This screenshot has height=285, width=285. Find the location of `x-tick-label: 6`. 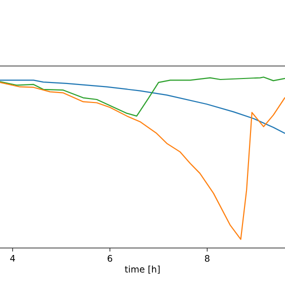

x-tick-label: 6 is located at coordinates (110, 258).